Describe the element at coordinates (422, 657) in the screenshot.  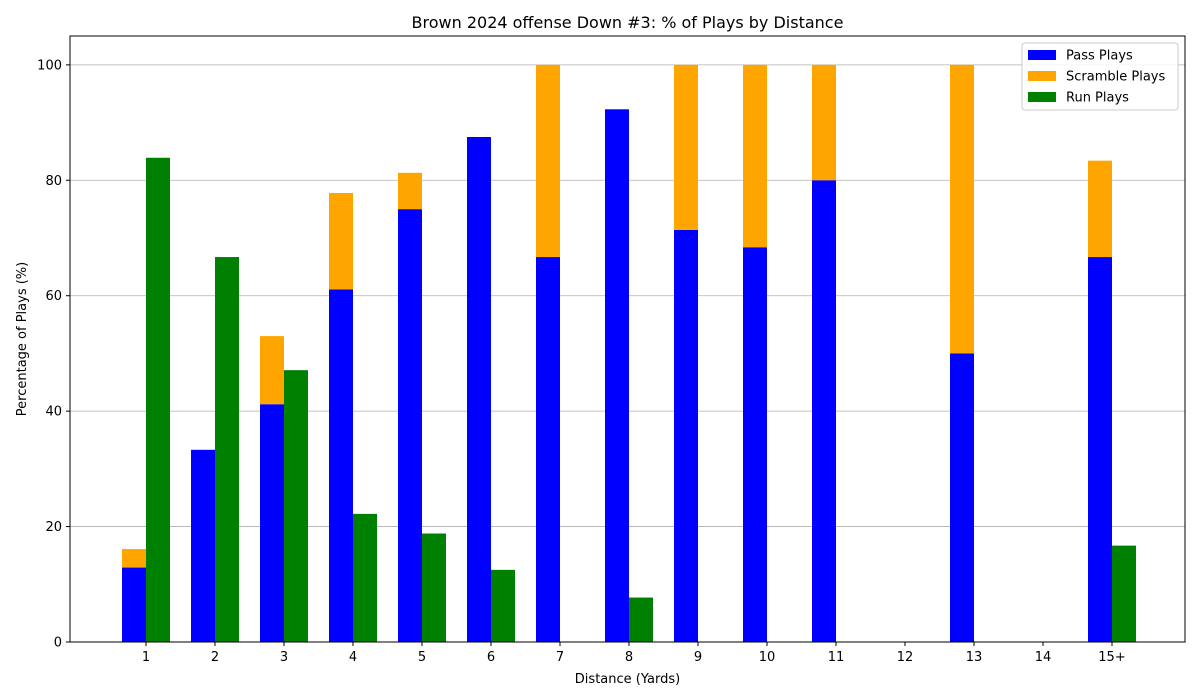
I see `x-tick-label: 5` at that location.